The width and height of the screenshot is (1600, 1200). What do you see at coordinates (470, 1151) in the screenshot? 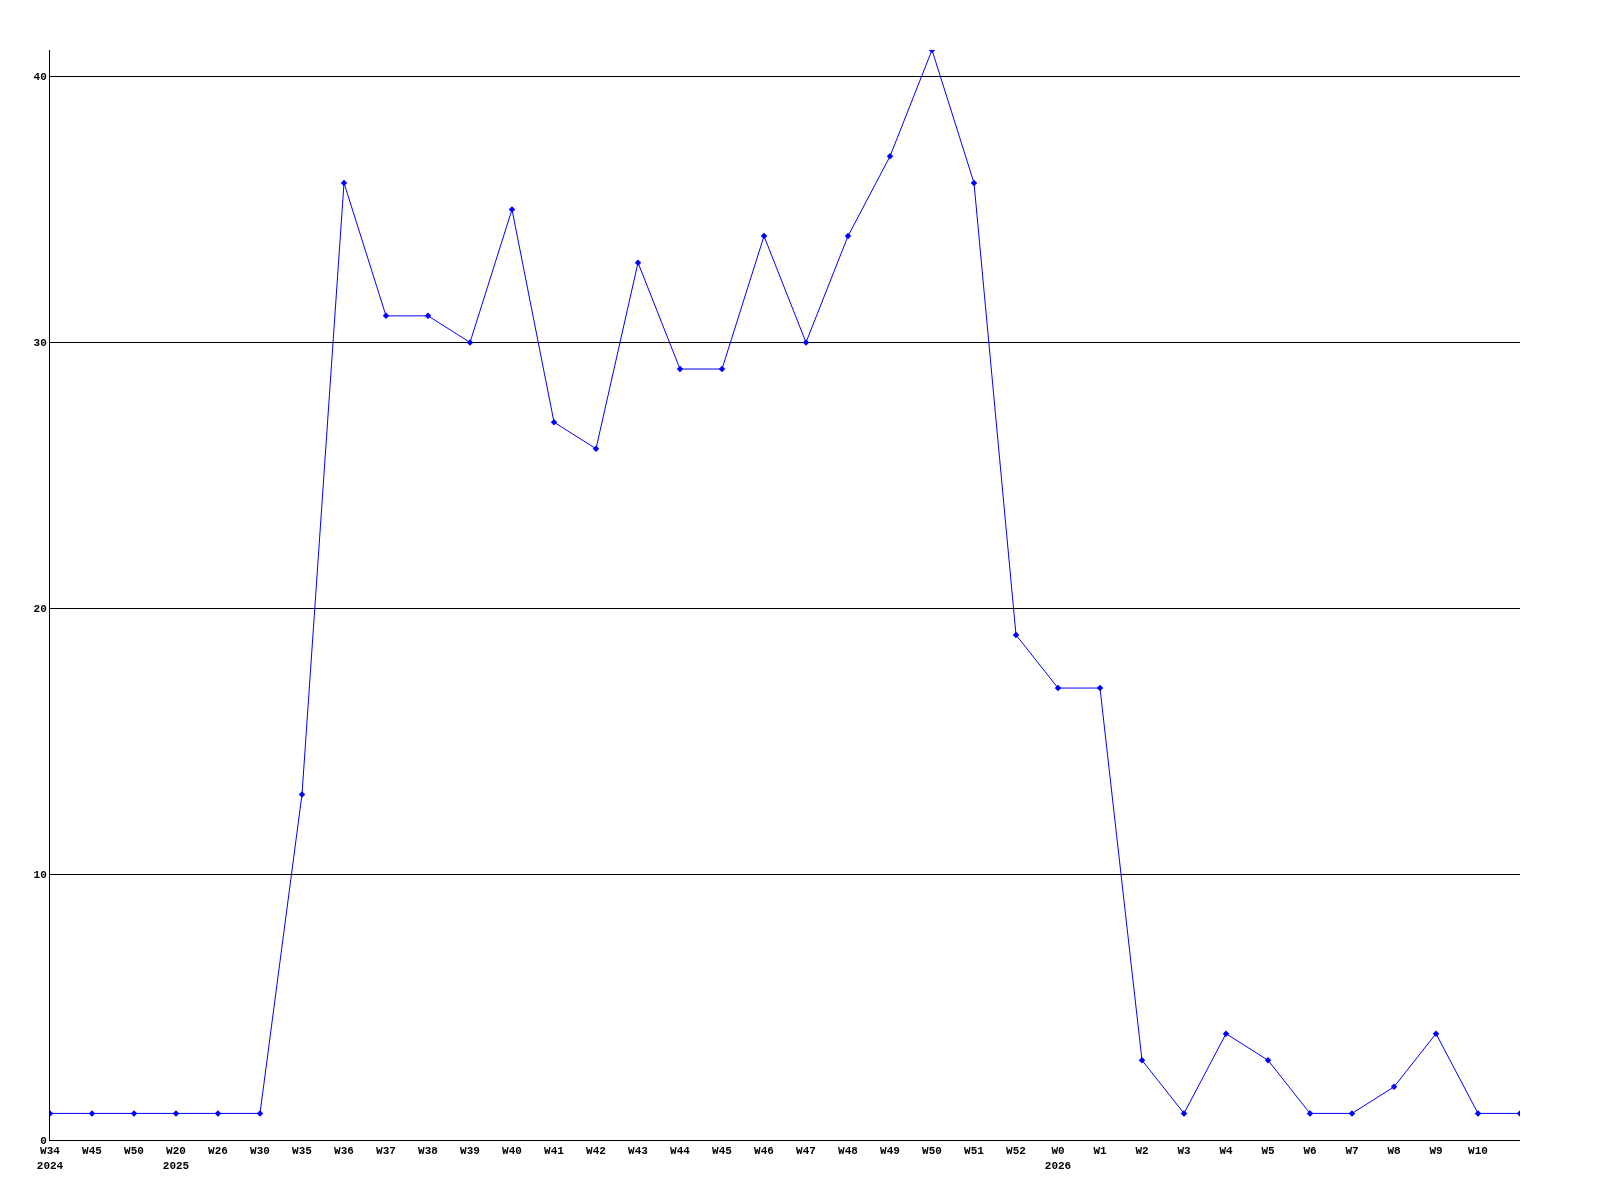
I see `x-tick-label: W39` at bounding box center [470, 1151].